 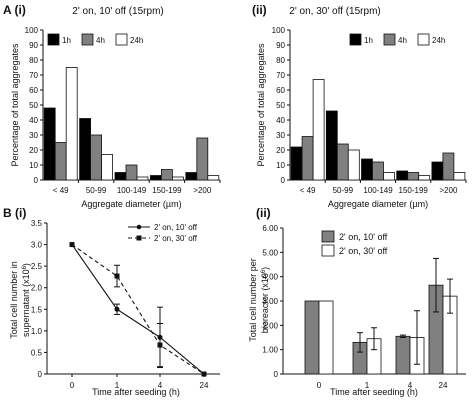 I want to click on x-tick-label: 50-99, so click(x=96, y=190).